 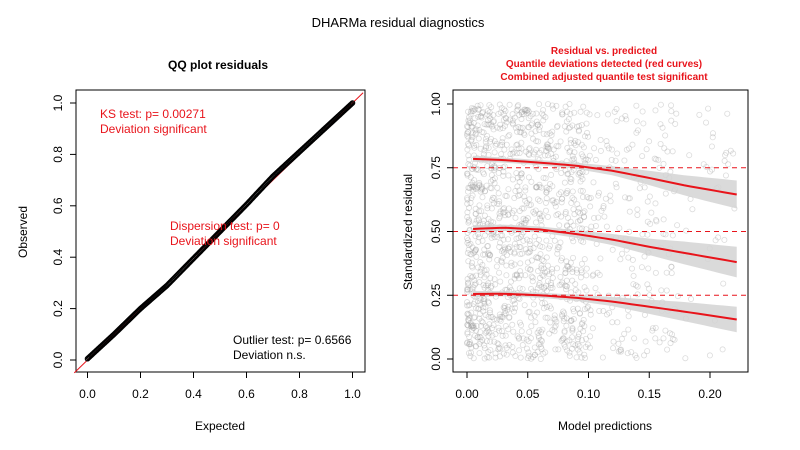 I want to click on quantile-curve, so click(x=605, y=306).